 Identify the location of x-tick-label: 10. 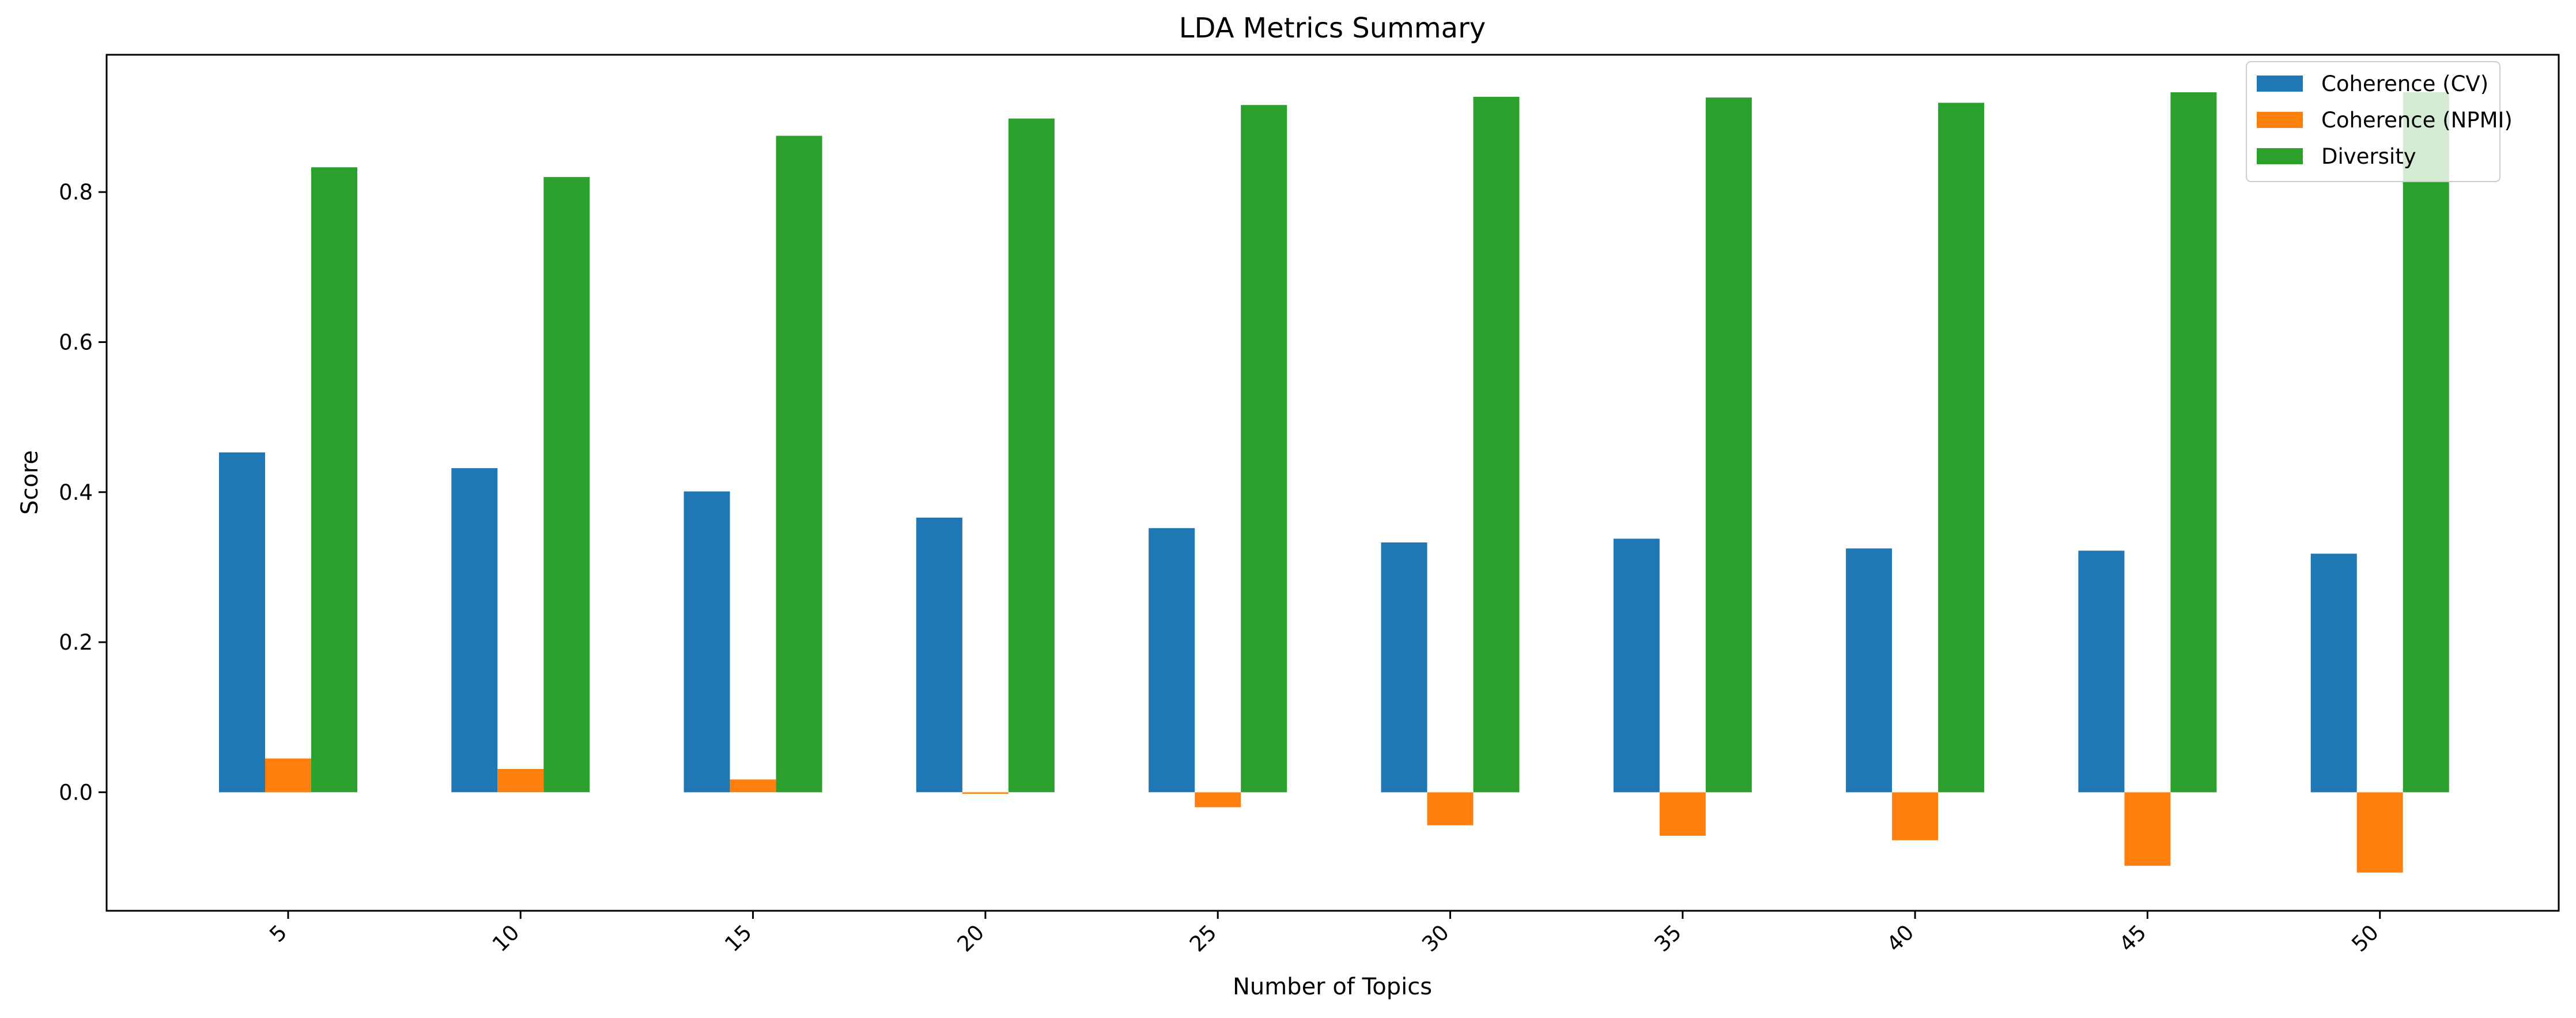
(506, 938).